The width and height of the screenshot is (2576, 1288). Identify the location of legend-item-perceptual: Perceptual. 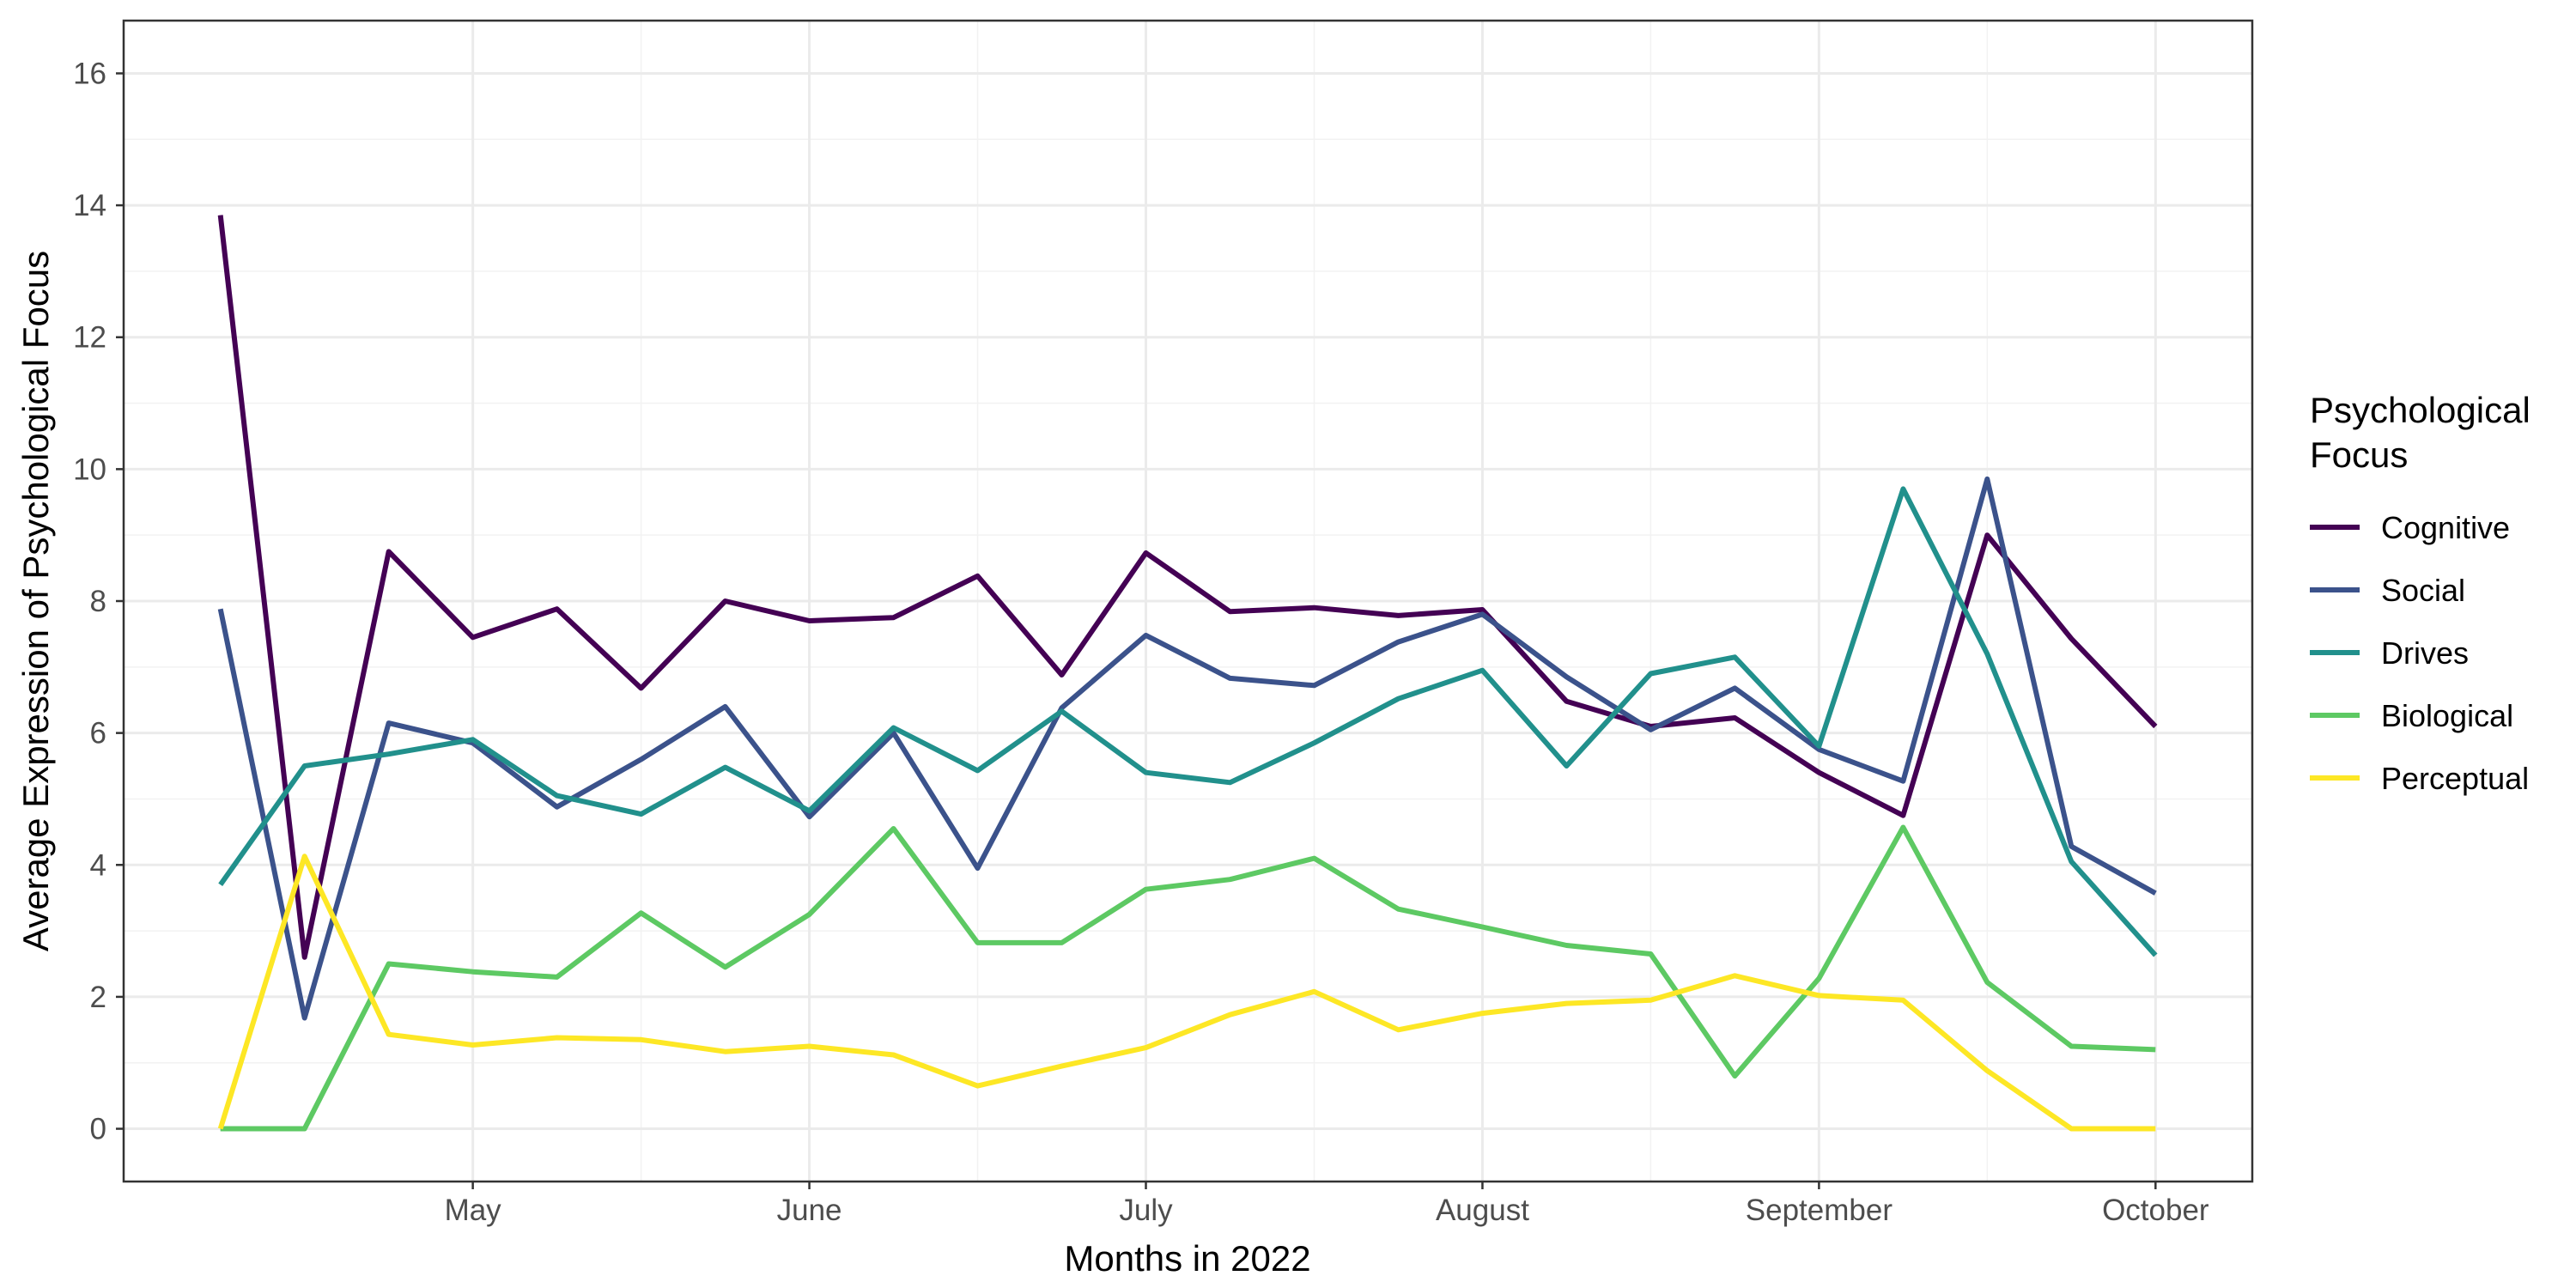
(2419, 779).